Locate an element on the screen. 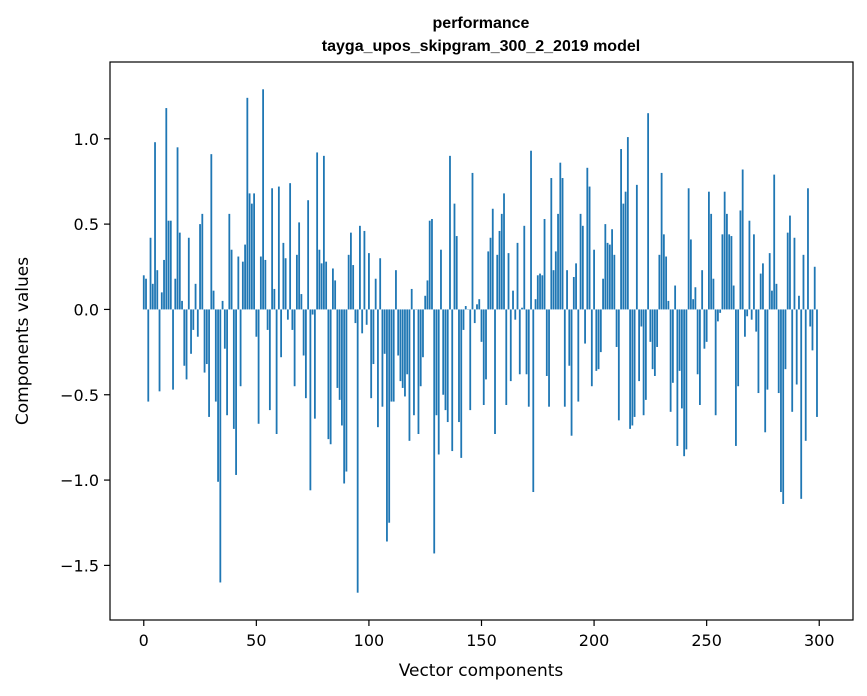 The image size is (867, 696). y-tick-label: 0.5 is located at coordinates (86, 224).